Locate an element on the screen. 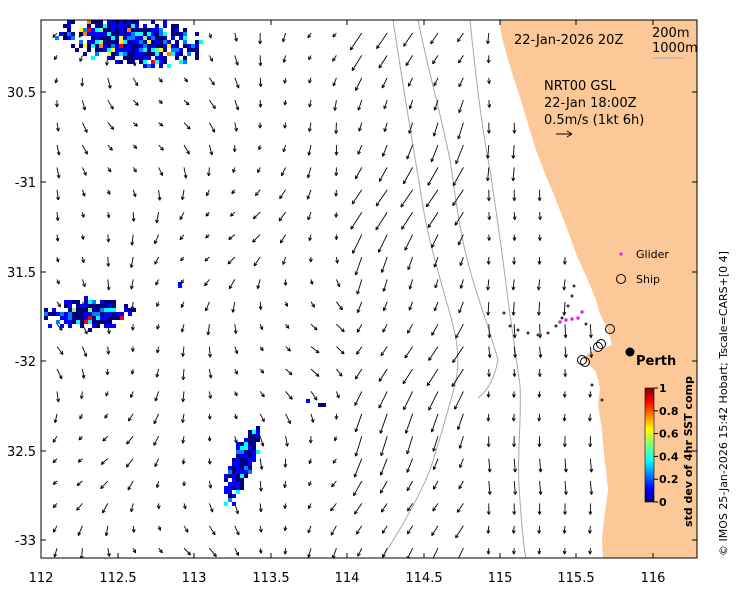 The image size is (740, 592). glider-legend-label: Glider is located at coordinates (652, 254).